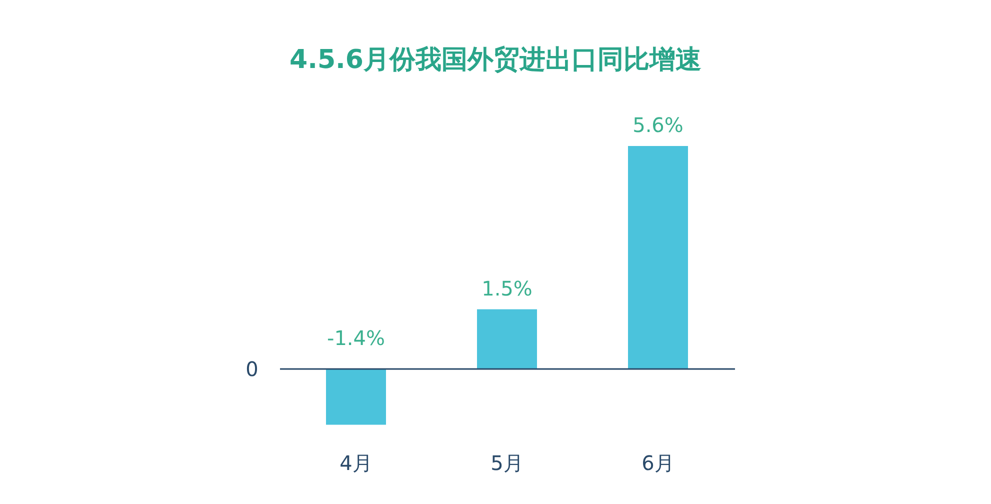 This screenshot has height=504, width=991. What do you see at coordinates (356, 338) in the screenshot?
I see `data-label: -1.4%` at bounding box center [356, 338].